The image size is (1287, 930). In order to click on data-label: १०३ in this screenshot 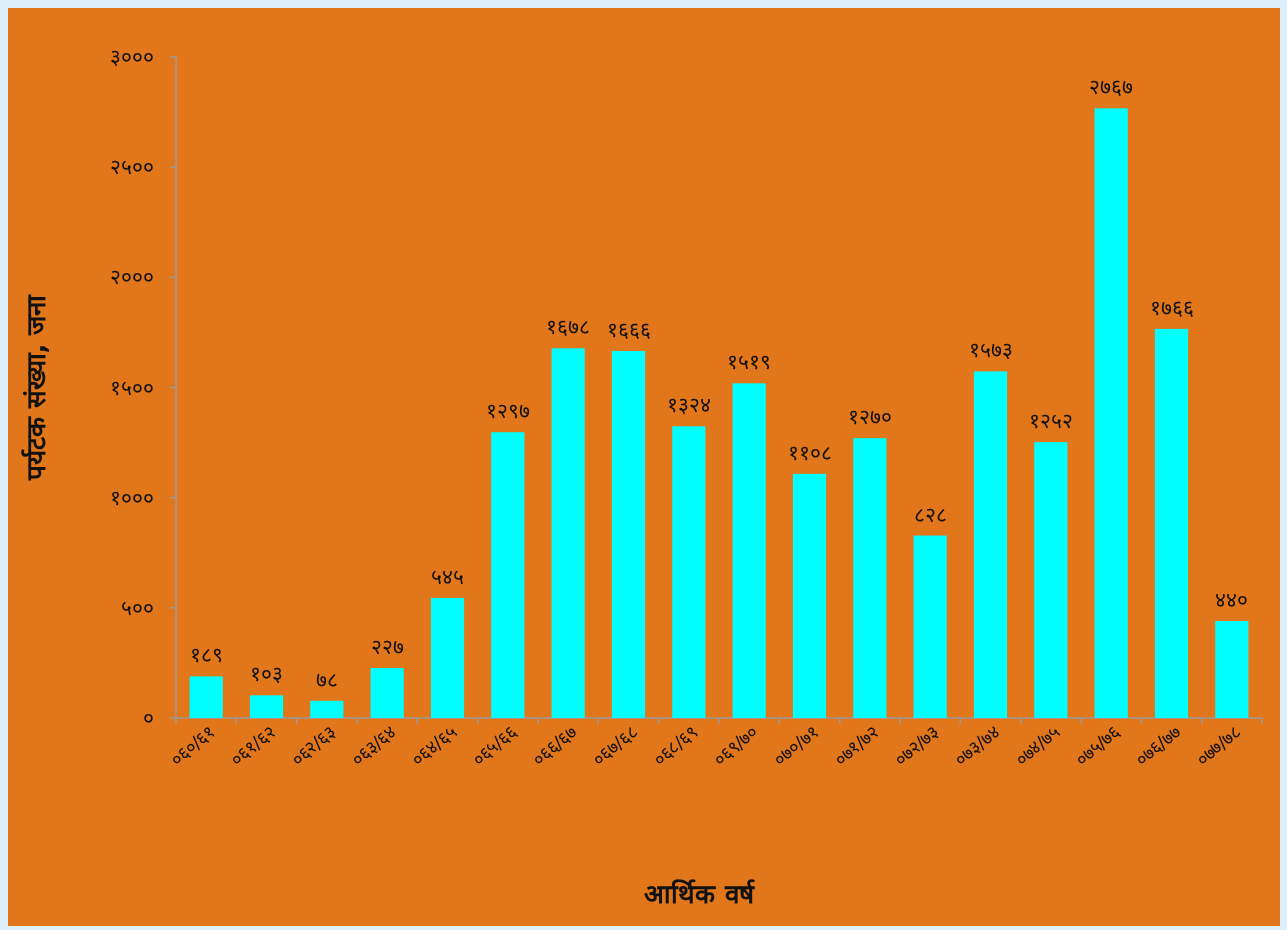, I will do `click(266, 674)`.